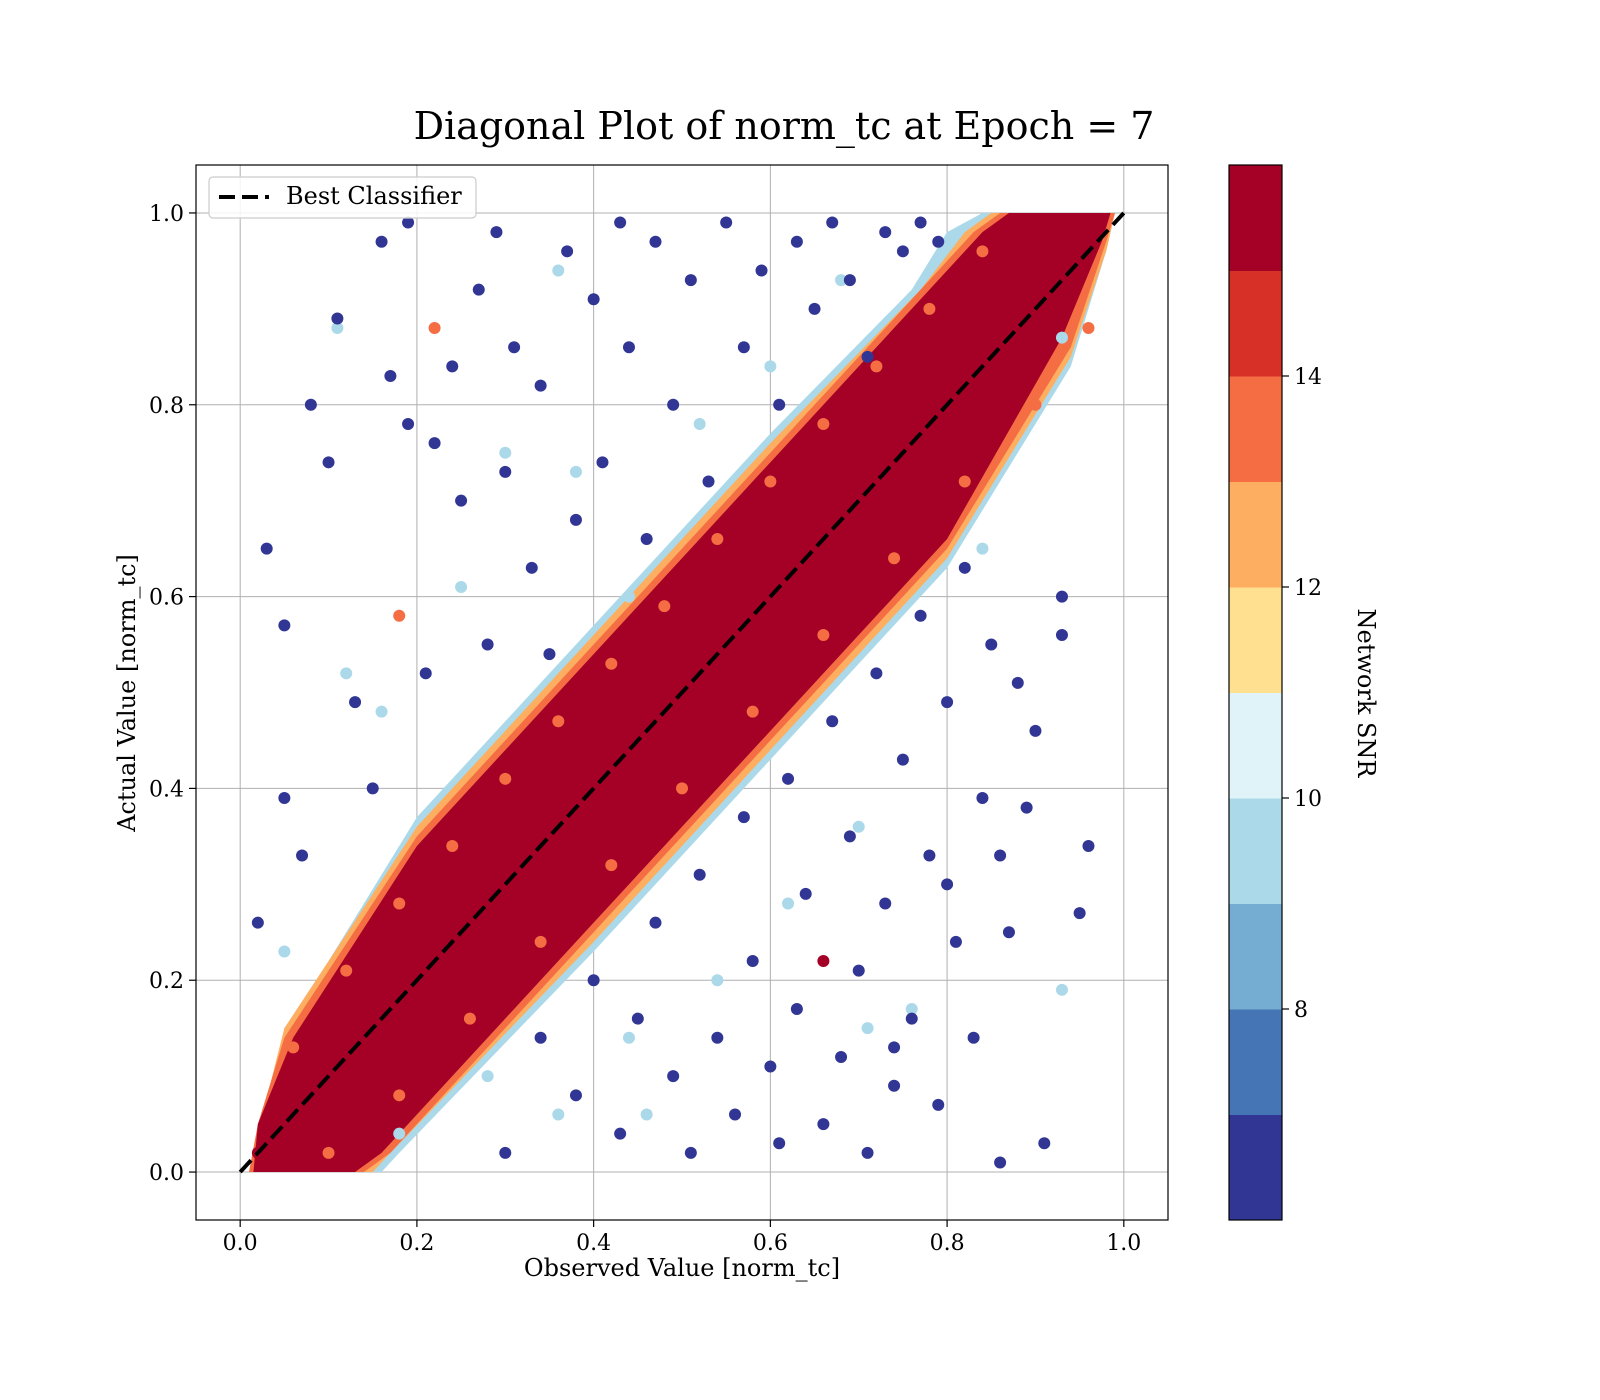  I want to click on y-tick-label: 0.8, so click(166, 406).